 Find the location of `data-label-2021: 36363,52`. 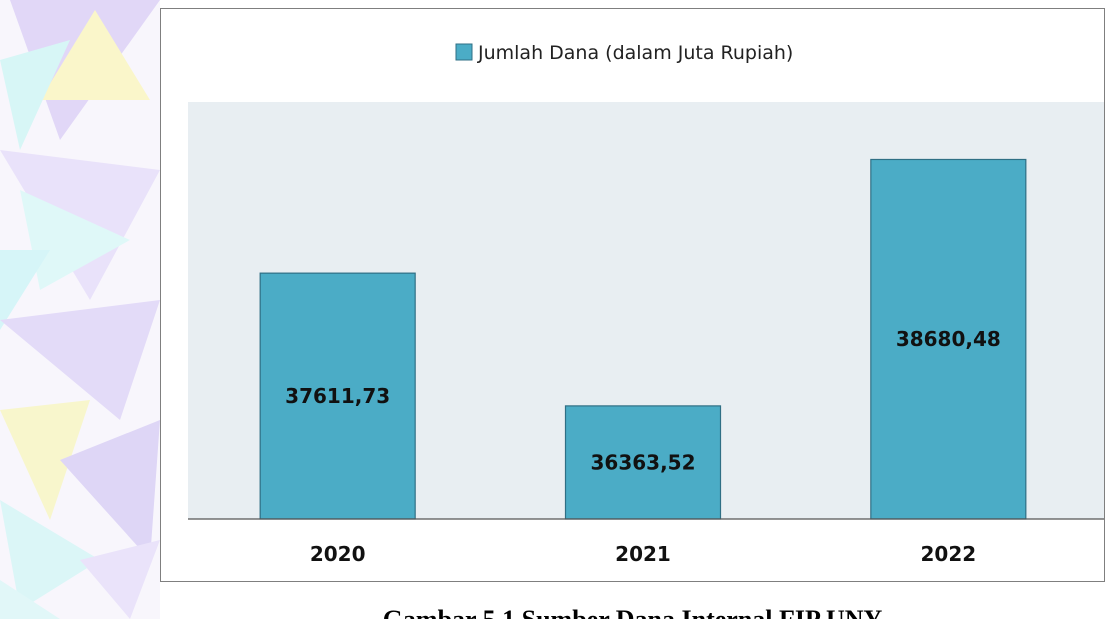

data-label-2021: 36363,52 is located at coordinates (642, 462).